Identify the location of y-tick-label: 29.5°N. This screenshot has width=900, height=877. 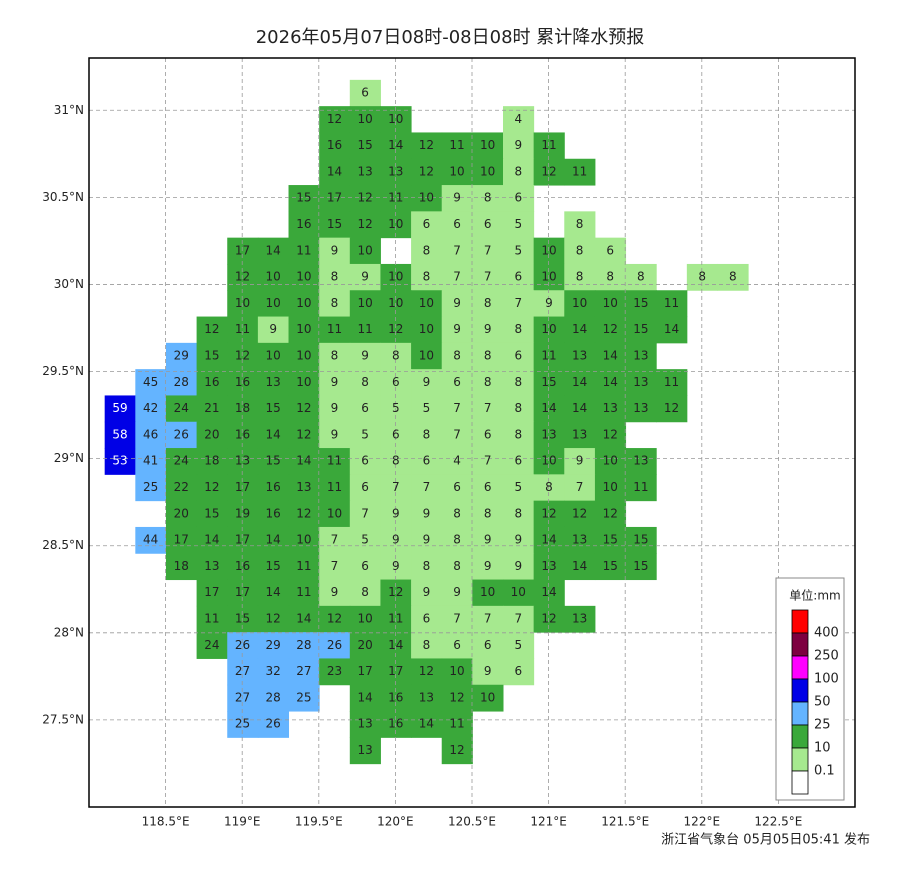
(63, 371).